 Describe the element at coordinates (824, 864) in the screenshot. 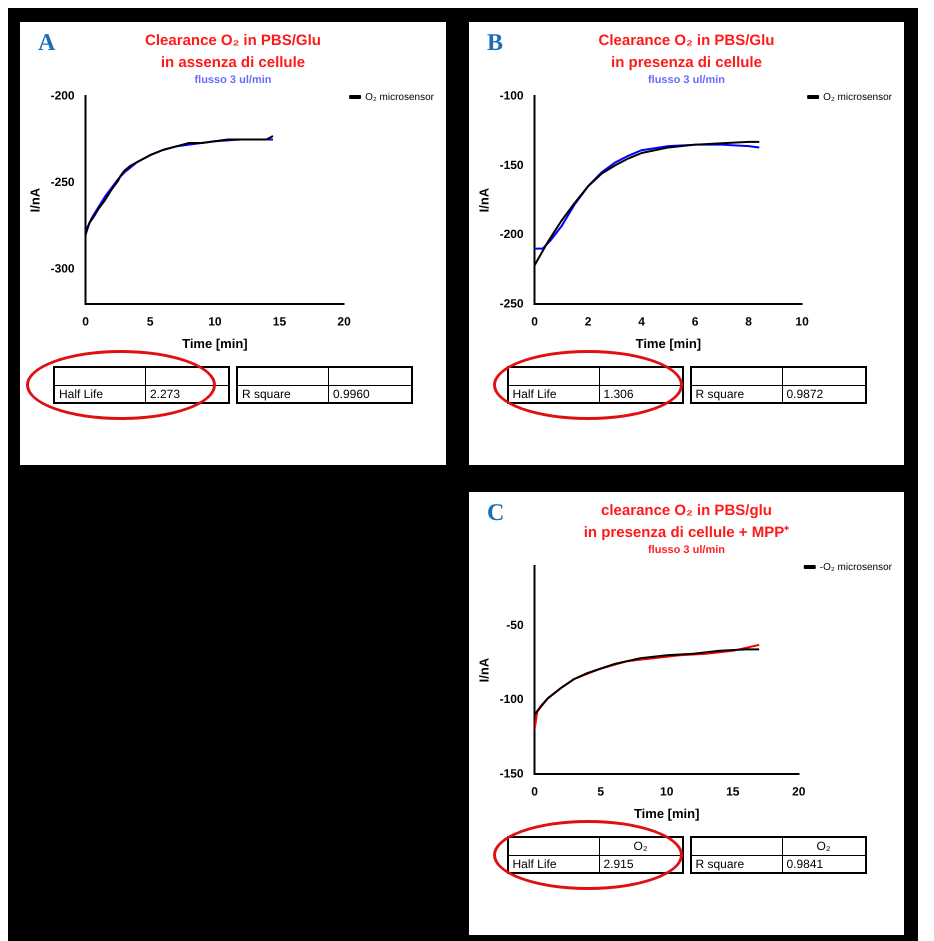

I see `text: 0.9841` at that location.